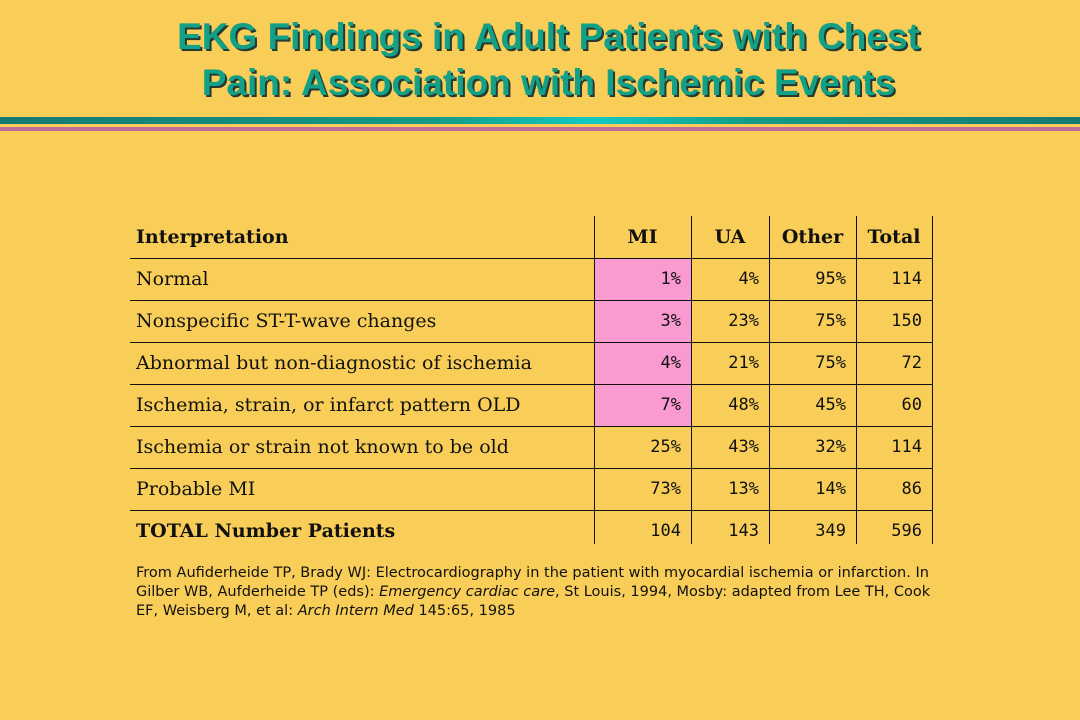 The width and height of the screenshot is (1080, 720). I want to click on cell-other: 45%, so click(830, 405).